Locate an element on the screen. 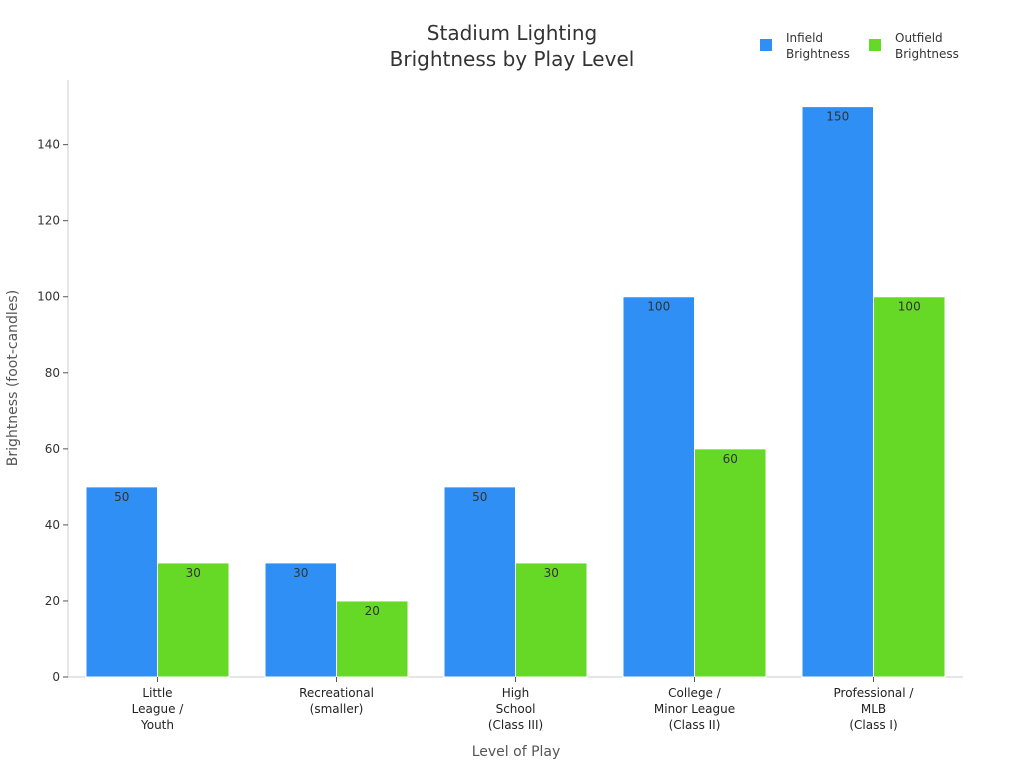  y-tick-label: 100 is located at coordinates (48, 297).